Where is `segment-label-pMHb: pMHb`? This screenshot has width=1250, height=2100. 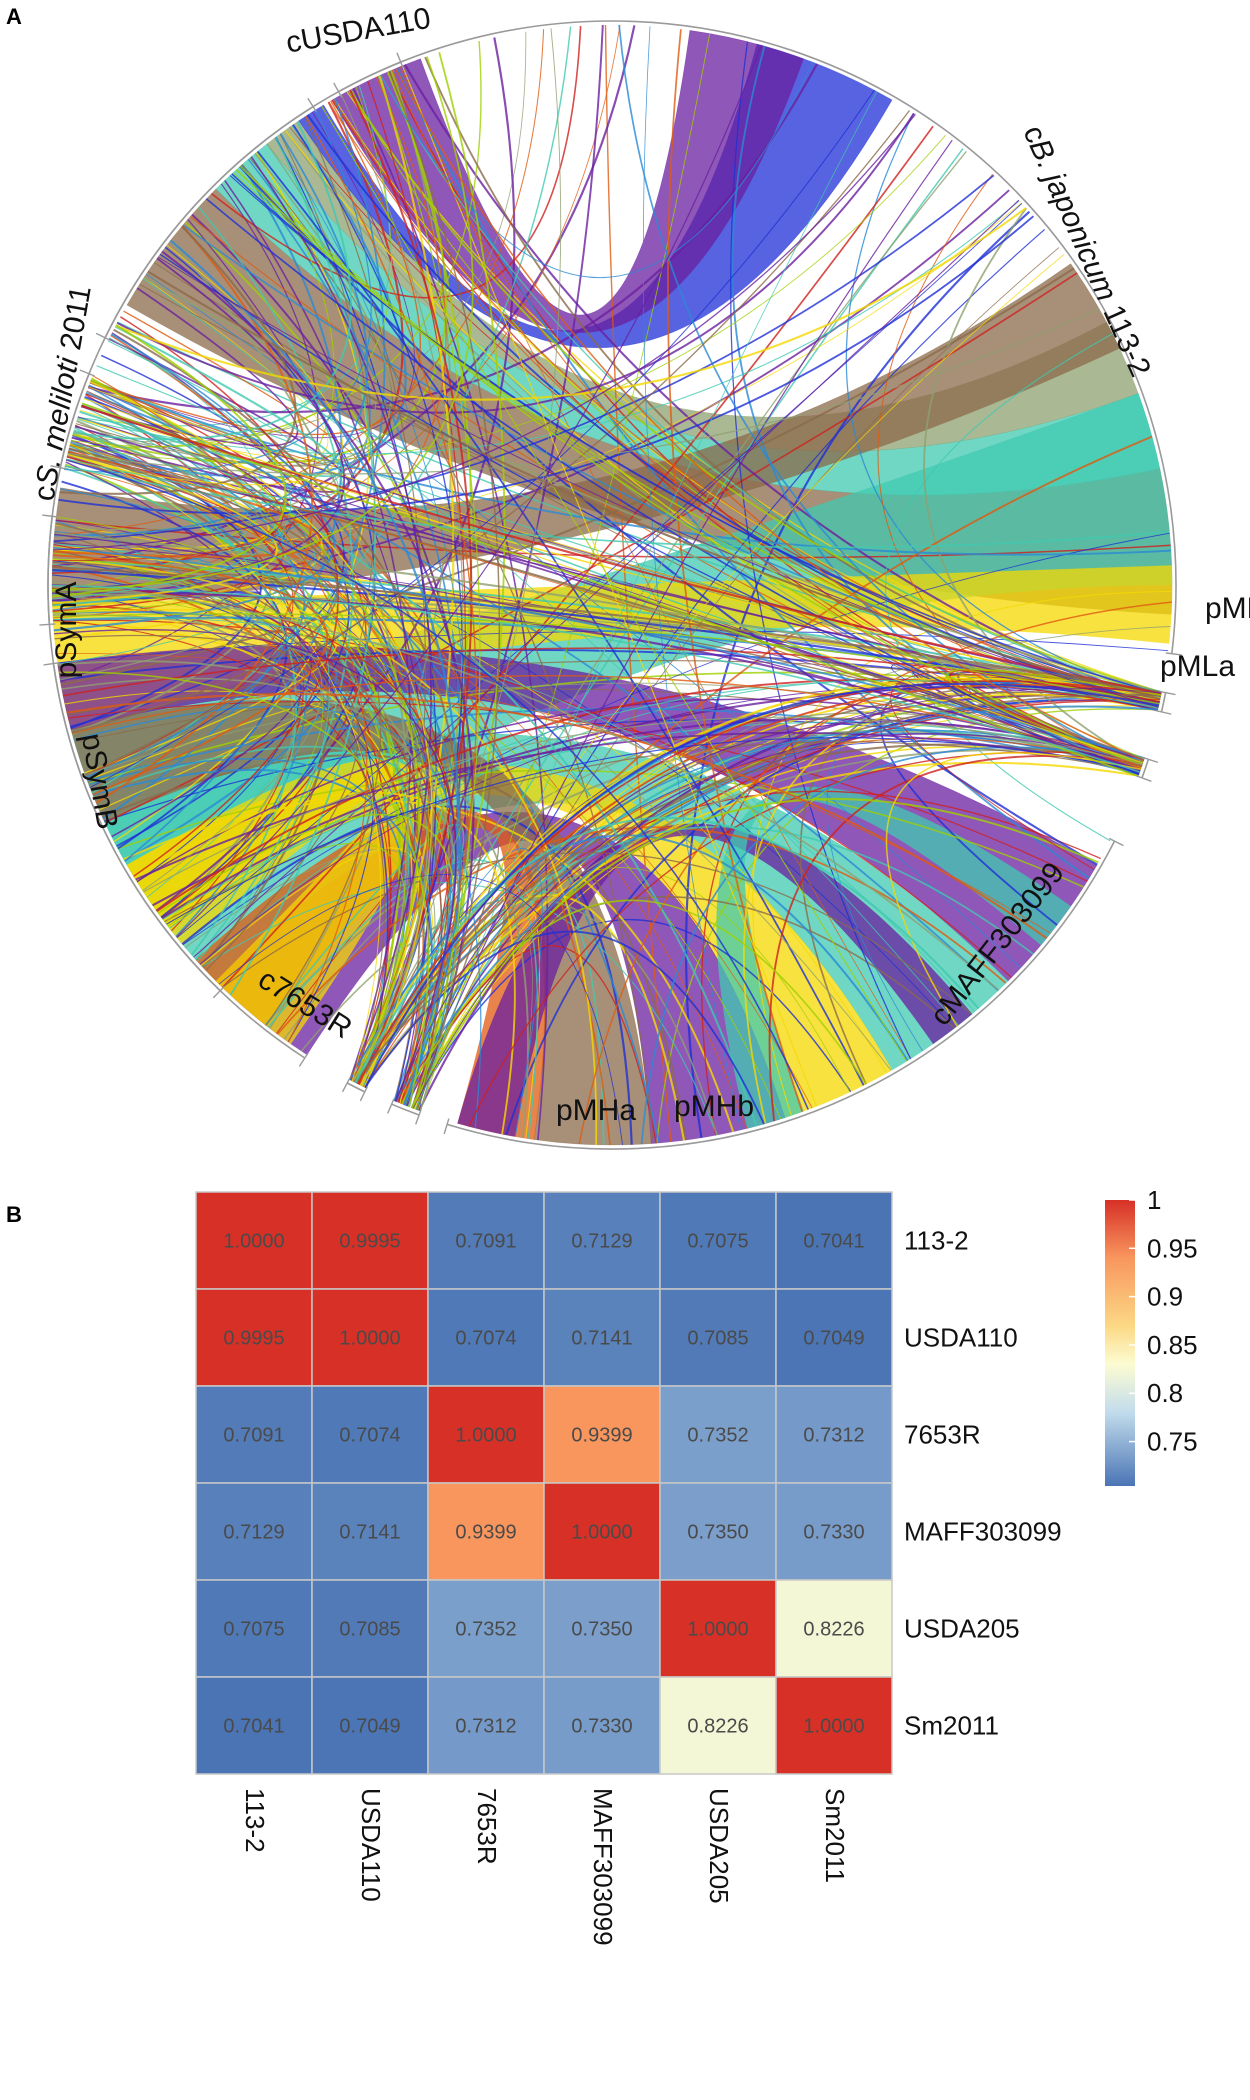 segment-label-pMHb: pMHb is located at coordinates (714, 1106).